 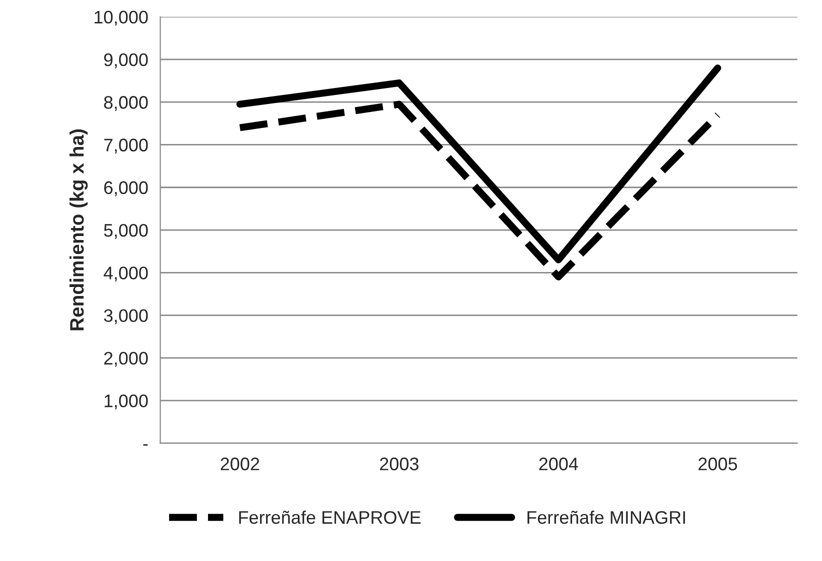 What do you see at coordinates (126, 359) in the screenshot?
I see `y-tick-label: 2,000` at bounding box center [126, 359].